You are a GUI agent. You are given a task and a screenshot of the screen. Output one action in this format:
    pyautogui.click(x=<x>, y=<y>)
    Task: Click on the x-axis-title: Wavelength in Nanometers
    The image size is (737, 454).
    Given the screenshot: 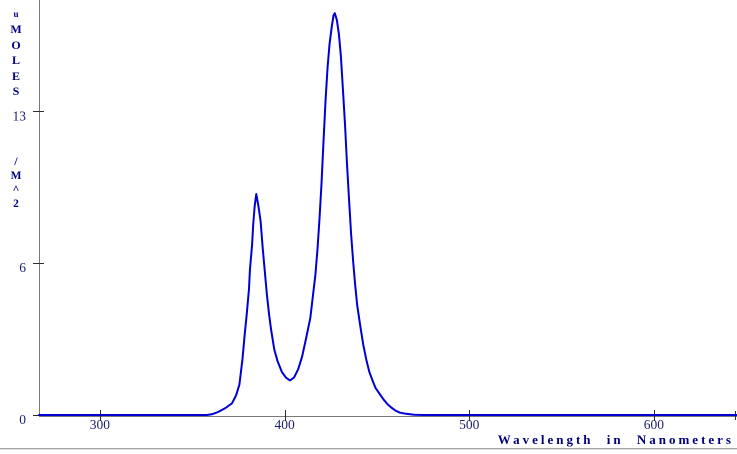 What is the action you would take?
    pyautogui.click(x=615, y=439)
    